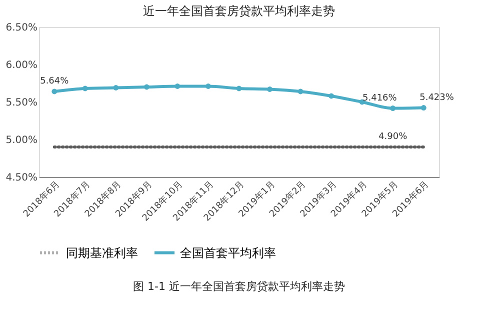 This screenshot has width=500, height=330. I want to click on y-tick-label: 4.50%, so click(22, 178).